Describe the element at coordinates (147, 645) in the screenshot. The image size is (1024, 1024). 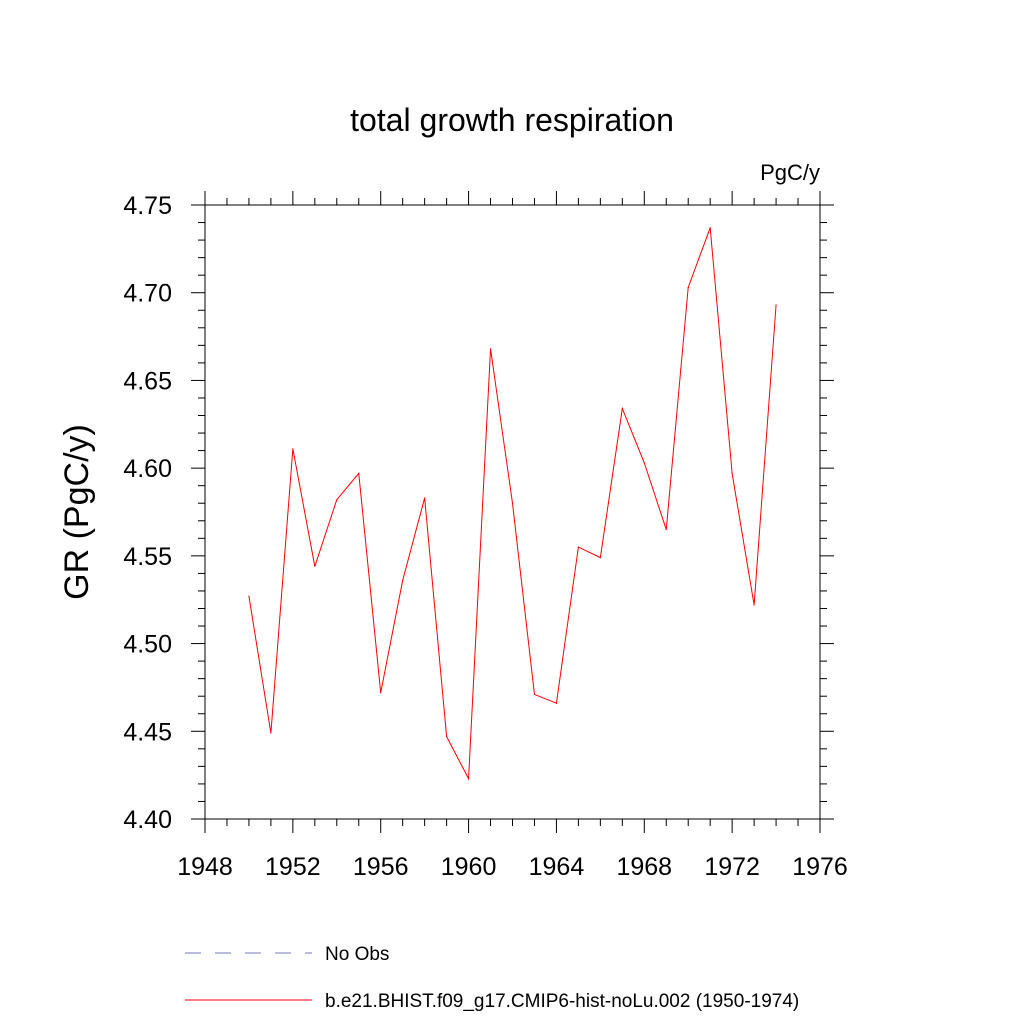
I see `y-tick-label: 4.50` at that location.